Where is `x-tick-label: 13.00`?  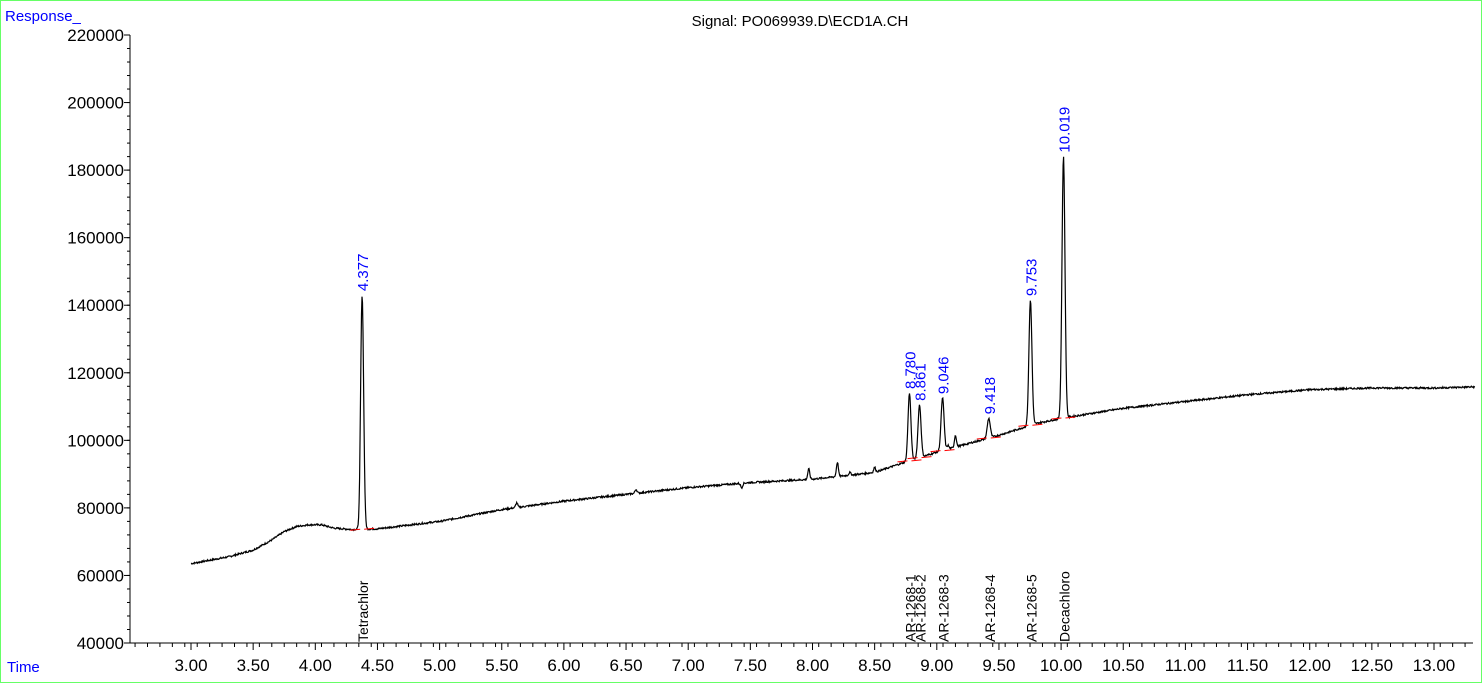 x-tick-label: 13.00 is located at coordinates (1434, 665).